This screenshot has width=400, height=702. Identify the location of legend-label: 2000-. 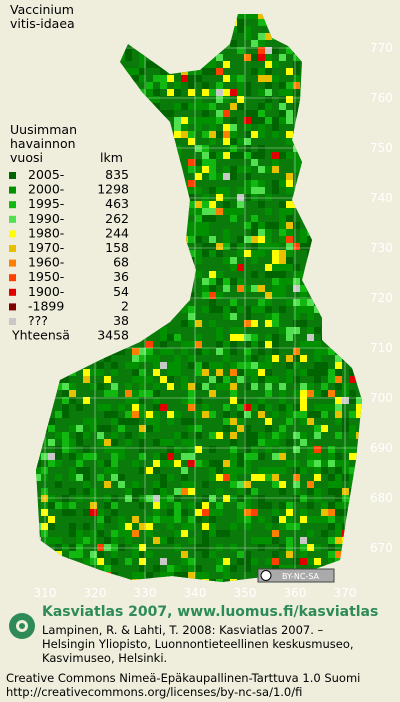
(46, 189).